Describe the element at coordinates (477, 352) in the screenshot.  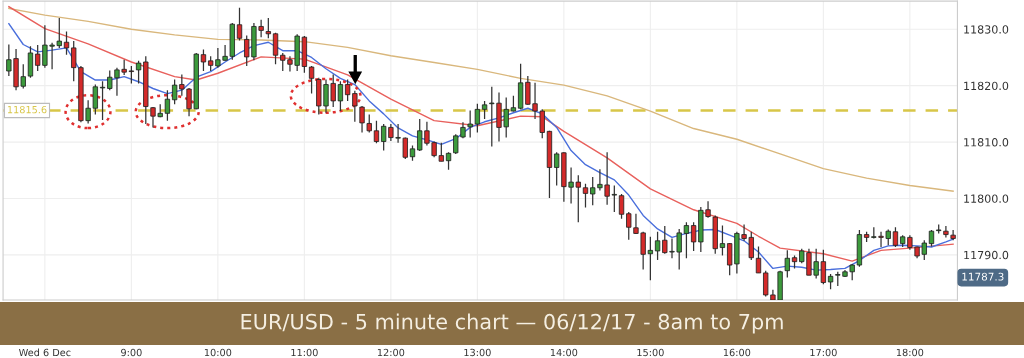
I see `x-tick-label: 13:00` at that location.